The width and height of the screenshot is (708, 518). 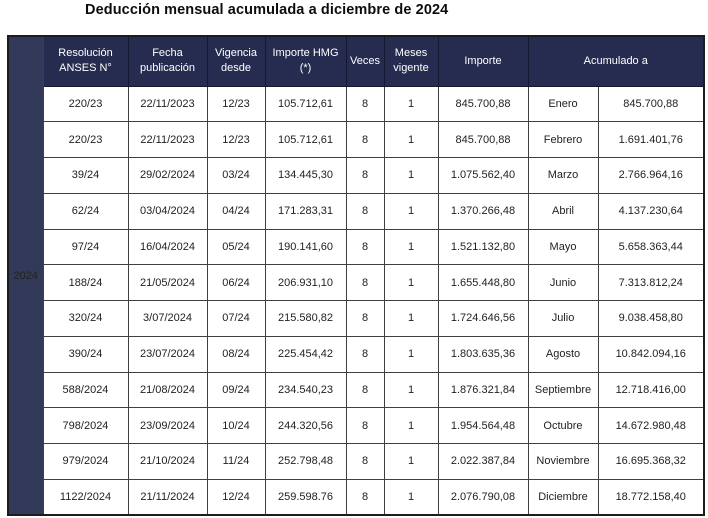 I want to click on cell-vigencia-desde: 11/24, so click(x=236, y=461).